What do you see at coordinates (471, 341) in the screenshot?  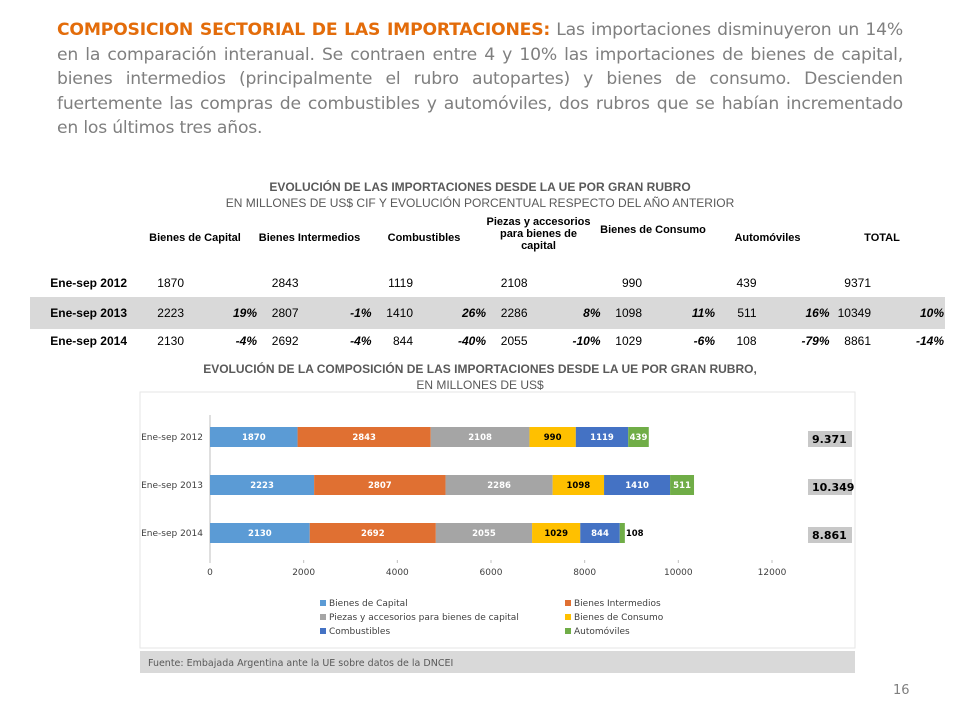 I see `table-change: -40%` at bounding box center [471, 341].